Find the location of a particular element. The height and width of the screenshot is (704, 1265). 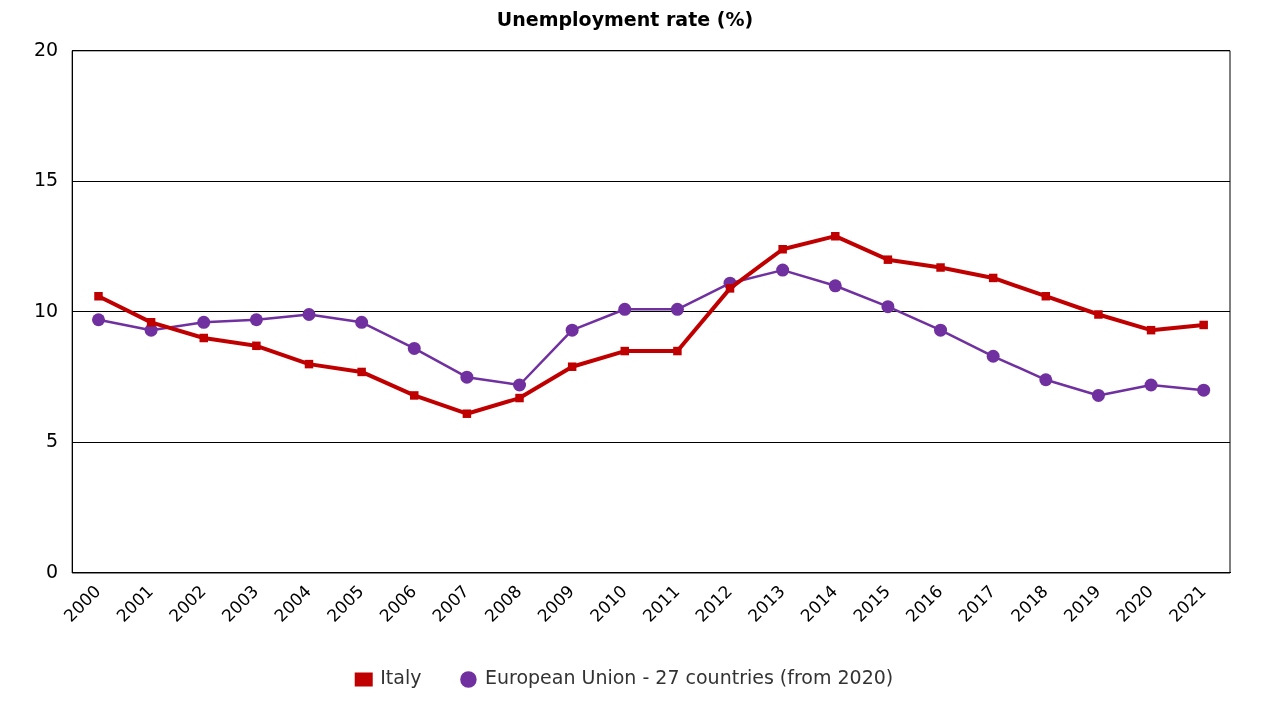

y-tick-label: 5 is located at coordinates (52, 440).